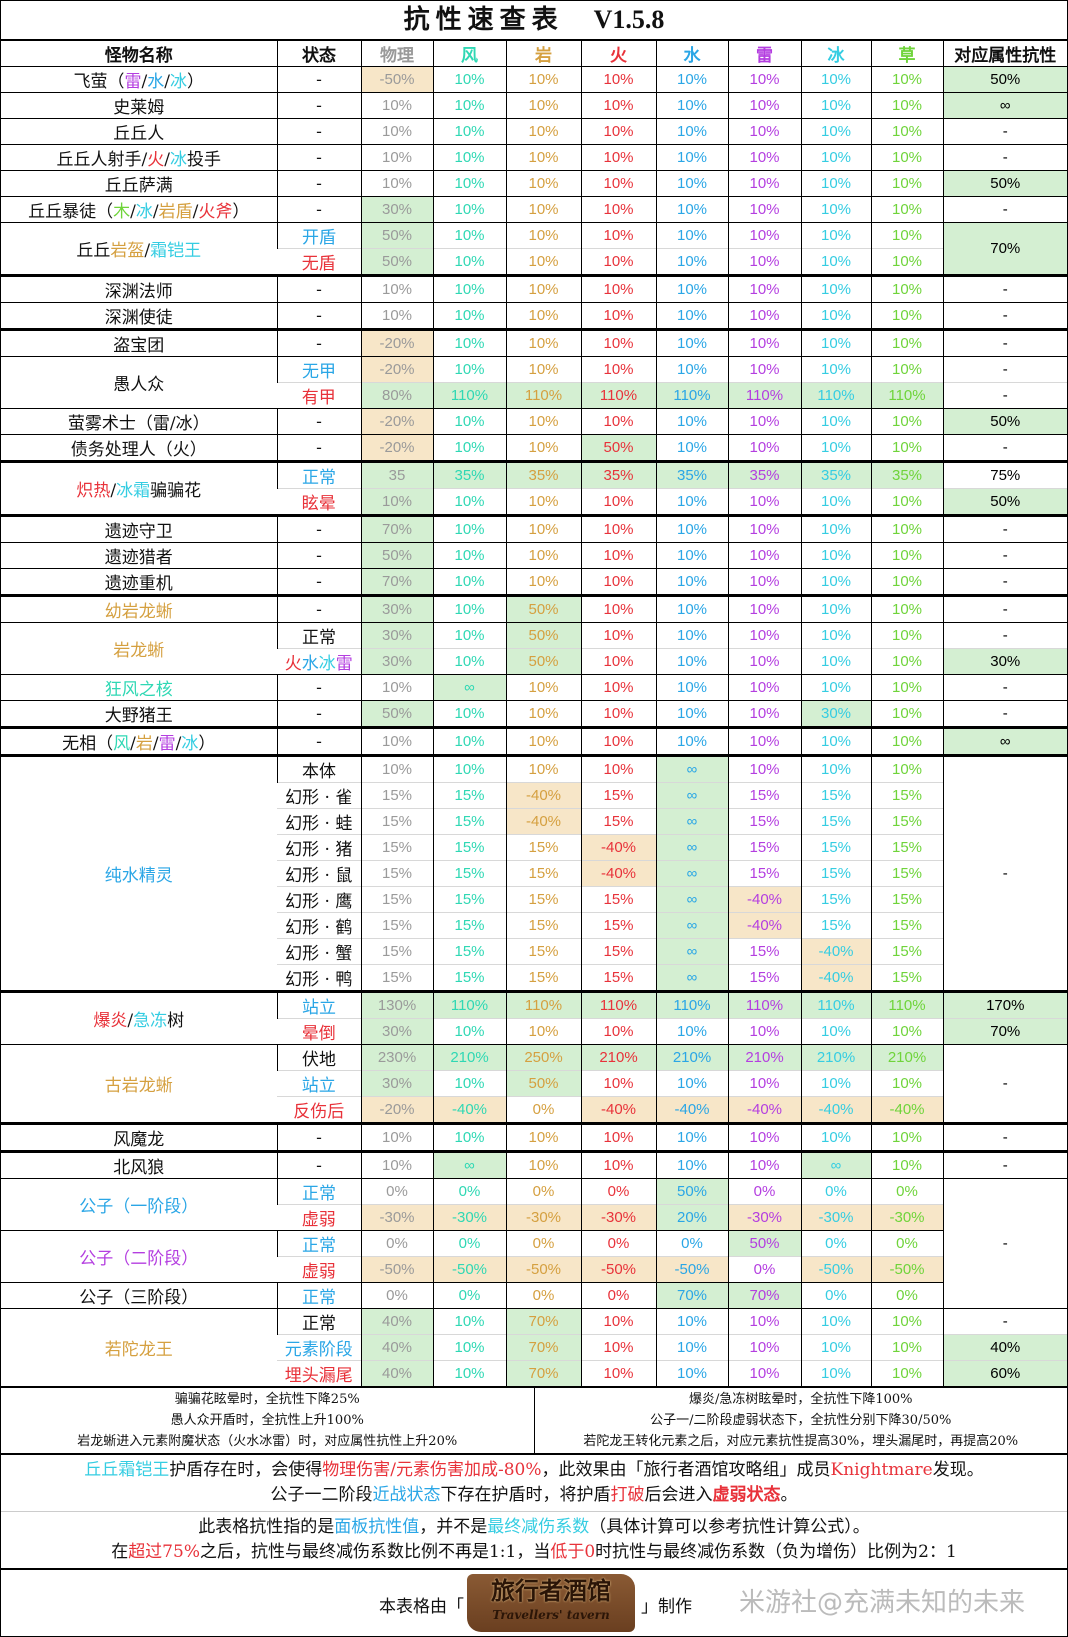 This screenshot has width=1068, height=1637. I want to click on resist-value-冰: 15%, so click(835, 925).